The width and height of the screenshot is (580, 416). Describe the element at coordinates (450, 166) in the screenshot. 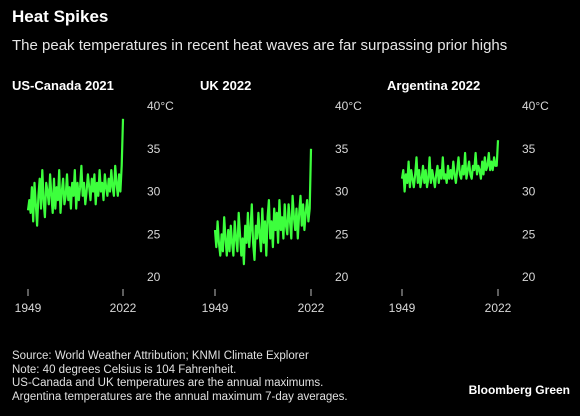

I see `series-line-argentina` at that location.